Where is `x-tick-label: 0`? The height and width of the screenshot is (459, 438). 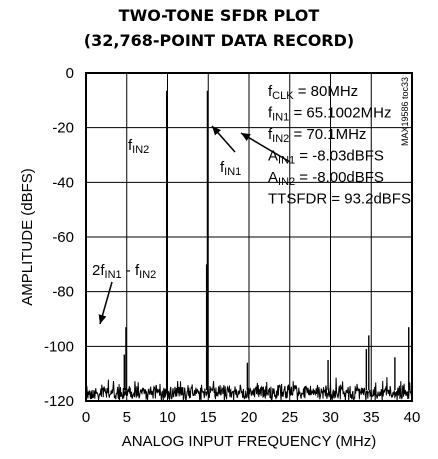 x-tick-label: 0 is located at coordinates (86, 417).